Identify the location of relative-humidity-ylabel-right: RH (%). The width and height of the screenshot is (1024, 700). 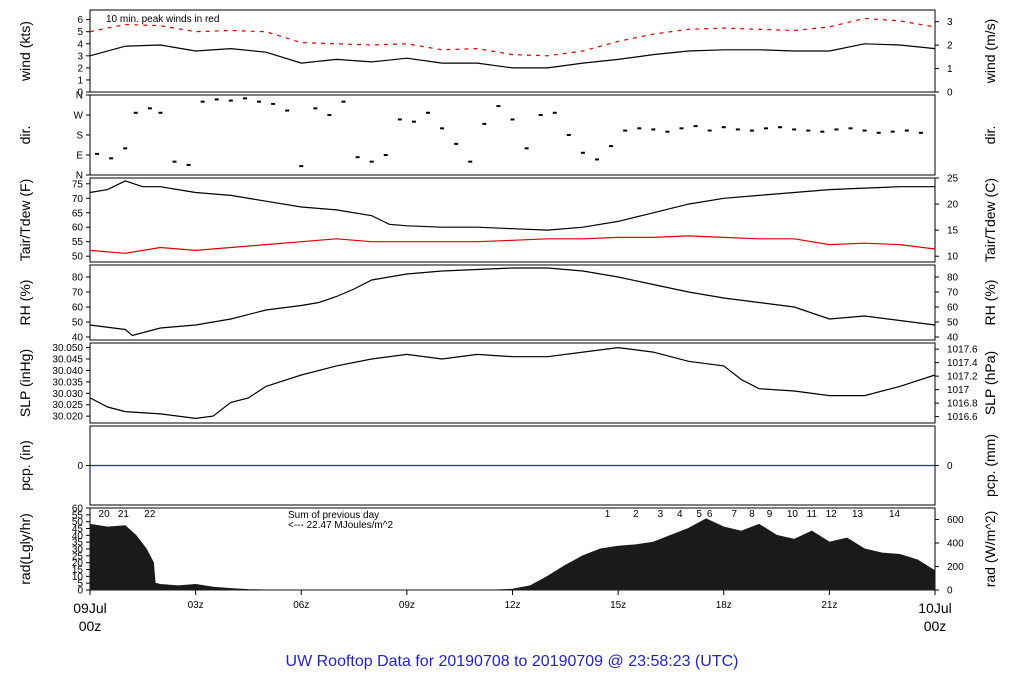
(990, 303).